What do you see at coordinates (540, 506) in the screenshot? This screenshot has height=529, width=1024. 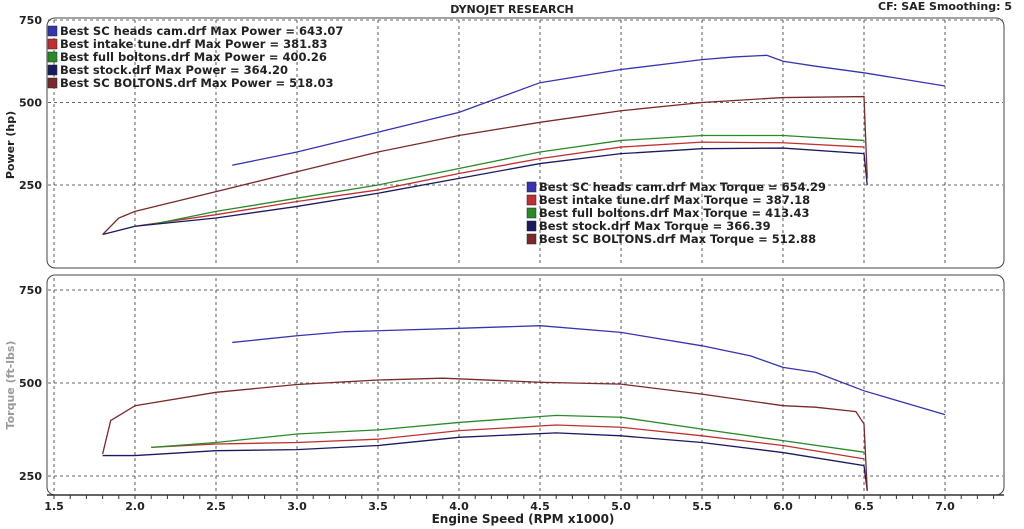 I see `x-tick-label: 4.5` at bounding box center [540, 506].